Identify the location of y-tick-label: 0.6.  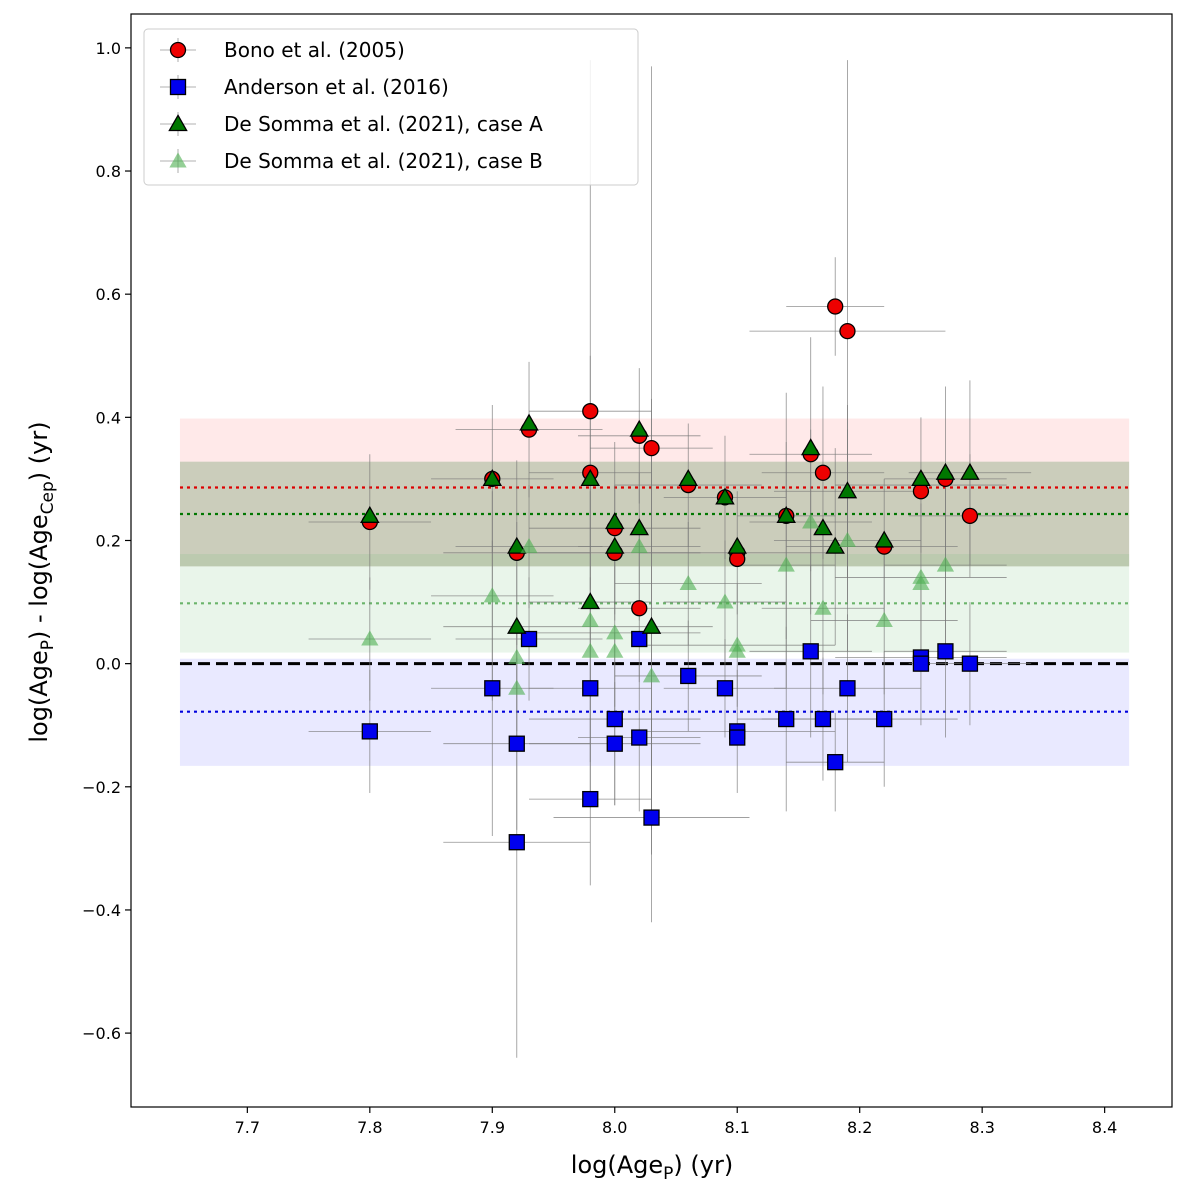
(108, 294).